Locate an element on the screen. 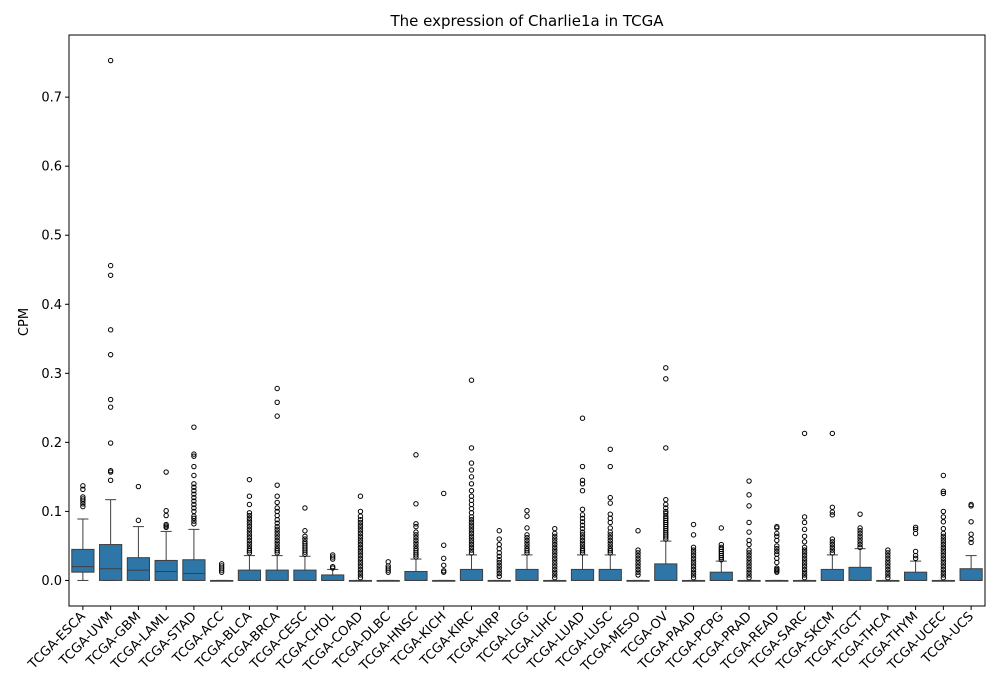 The width and height of the screenshot is (1000, 700). y-tick-label: 0.2 is located at coordinates (51, 443).